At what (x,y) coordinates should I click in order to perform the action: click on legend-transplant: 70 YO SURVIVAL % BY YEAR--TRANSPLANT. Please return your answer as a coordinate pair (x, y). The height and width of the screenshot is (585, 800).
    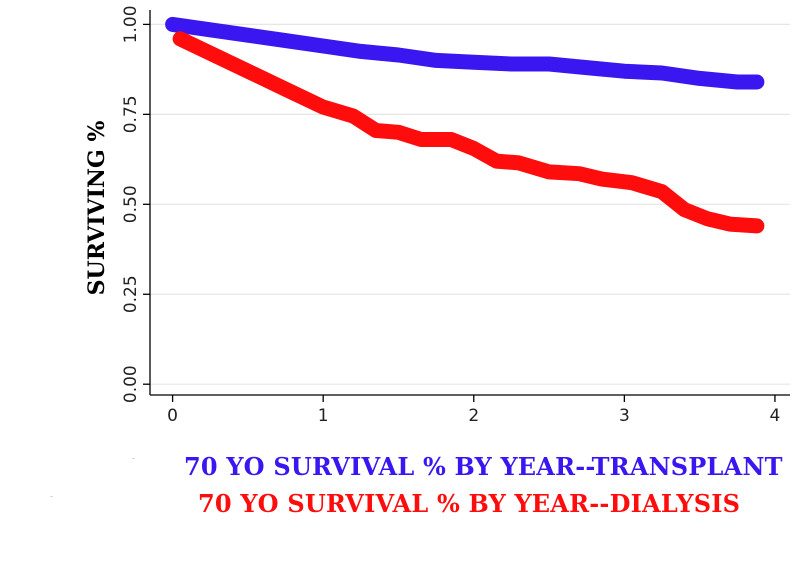
    Looking at the image, I should click on (483, 466).